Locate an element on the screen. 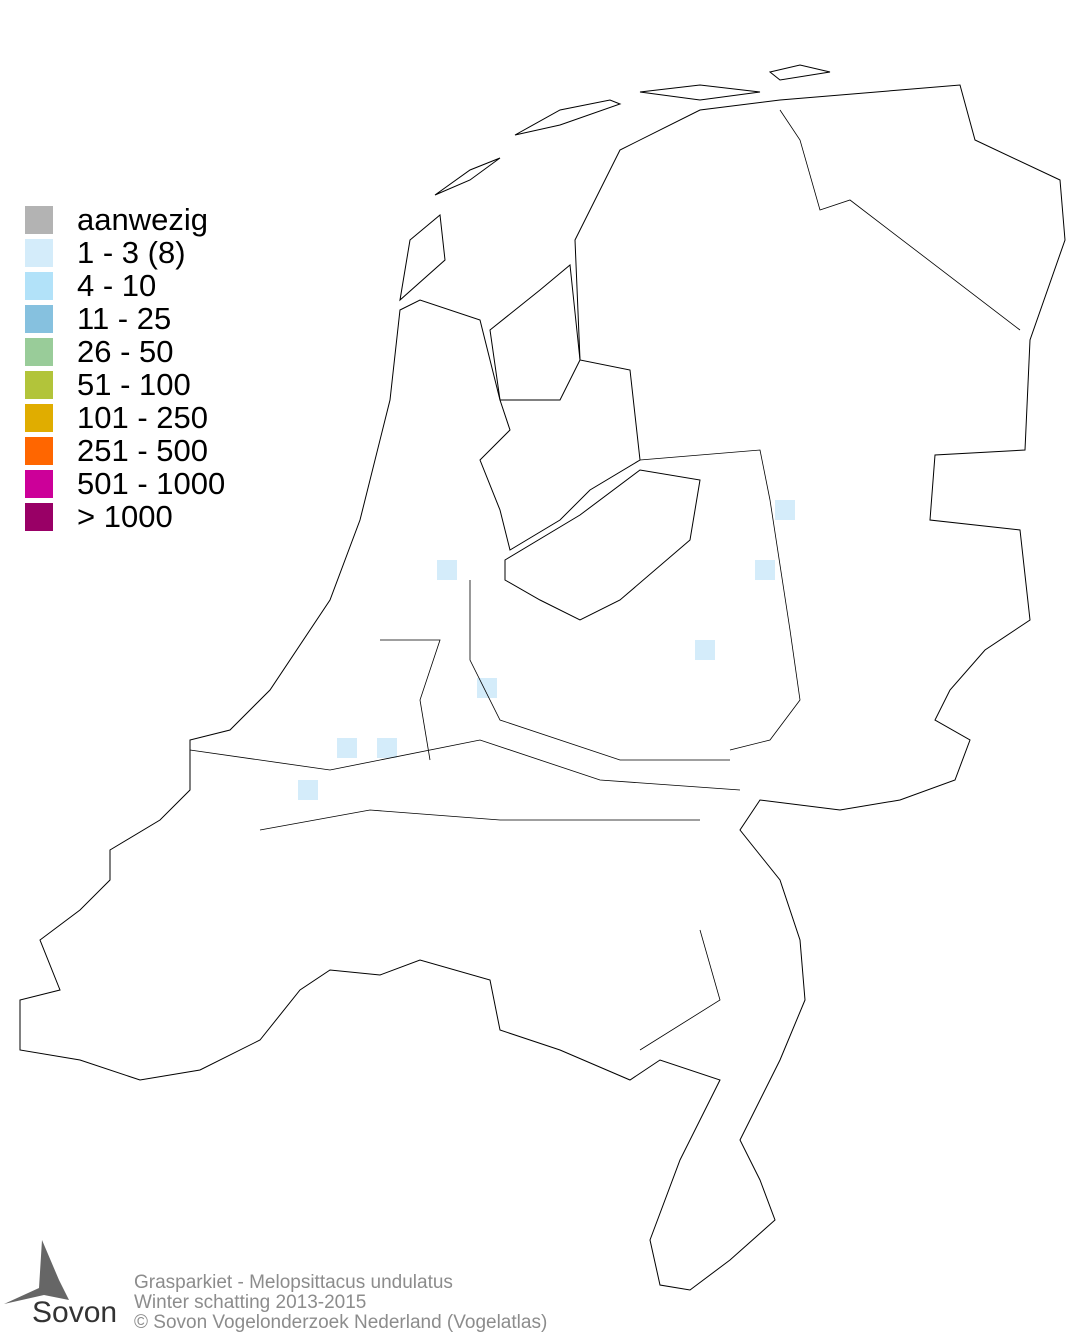 The image size is (1074, 1340). legend-label: 51 - 100 is located at coordinates (134, 384).